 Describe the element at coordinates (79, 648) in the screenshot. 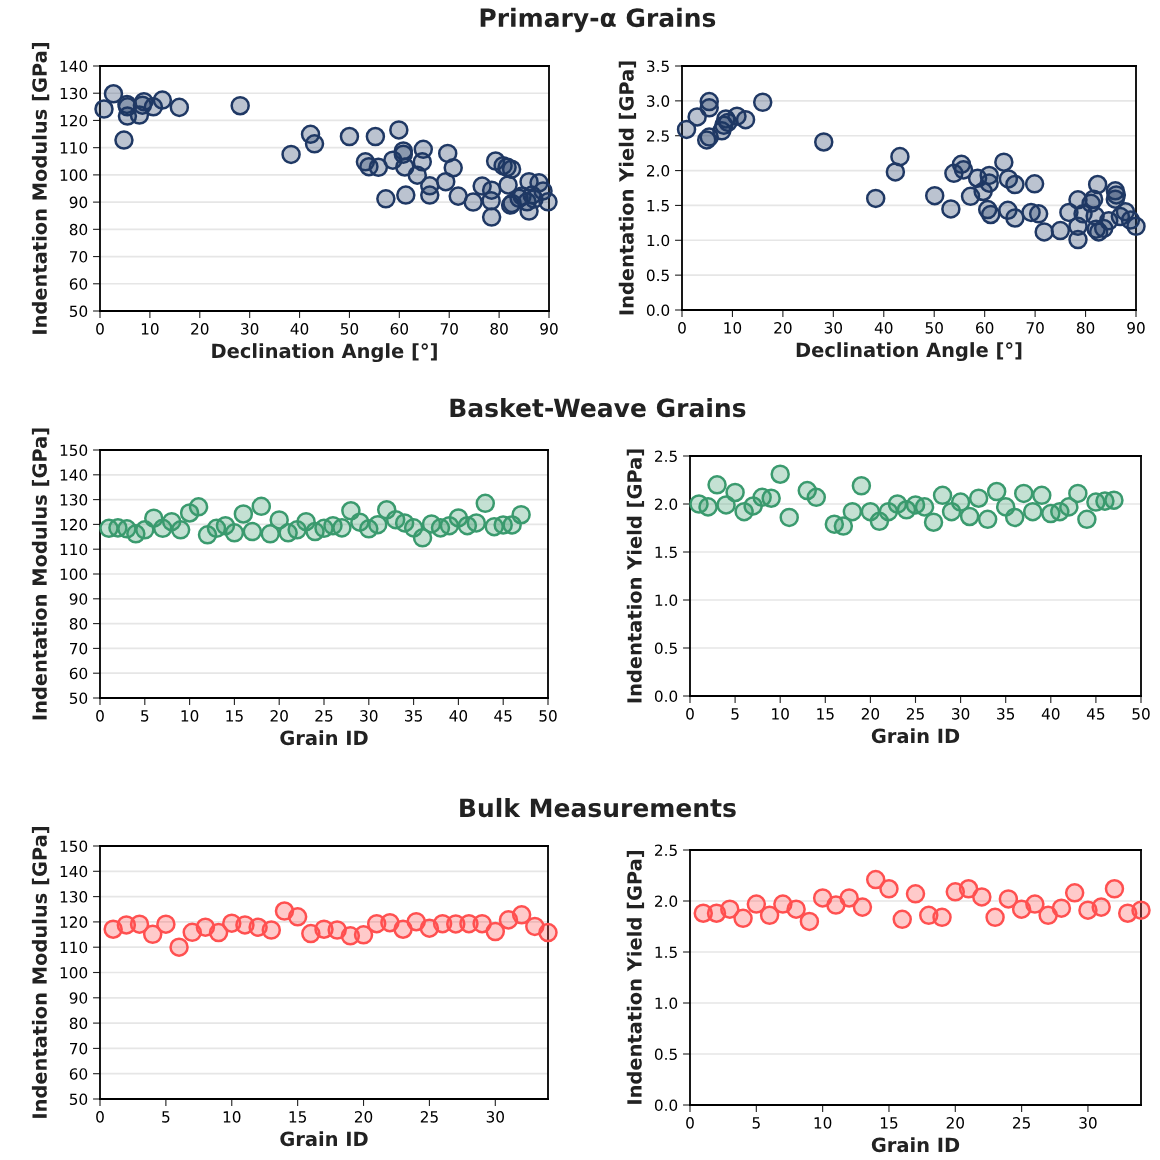

I see `y-tick-label: 70` at that location.